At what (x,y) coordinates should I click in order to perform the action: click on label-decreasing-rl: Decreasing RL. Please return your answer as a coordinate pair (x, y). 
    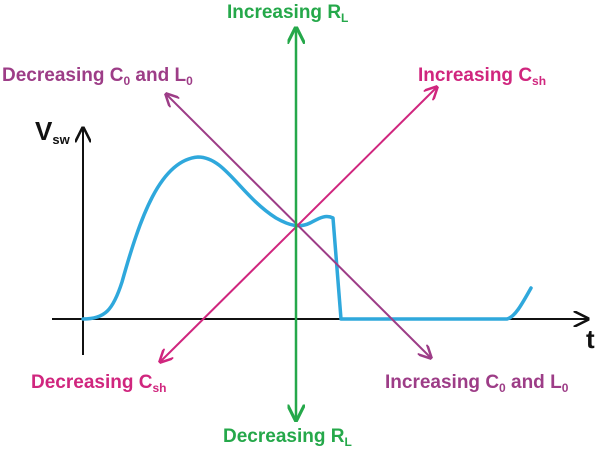
    Looking at the image, I should click on (287, 437).